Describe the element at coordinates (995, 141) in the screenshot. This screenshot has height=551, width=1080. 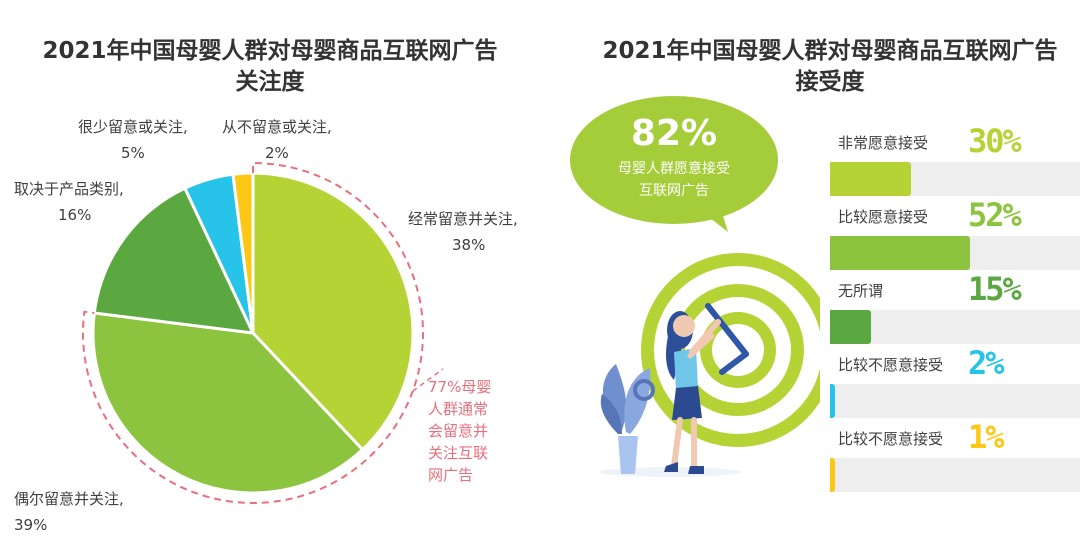
I see `bar-value-label: 30%` at that location.